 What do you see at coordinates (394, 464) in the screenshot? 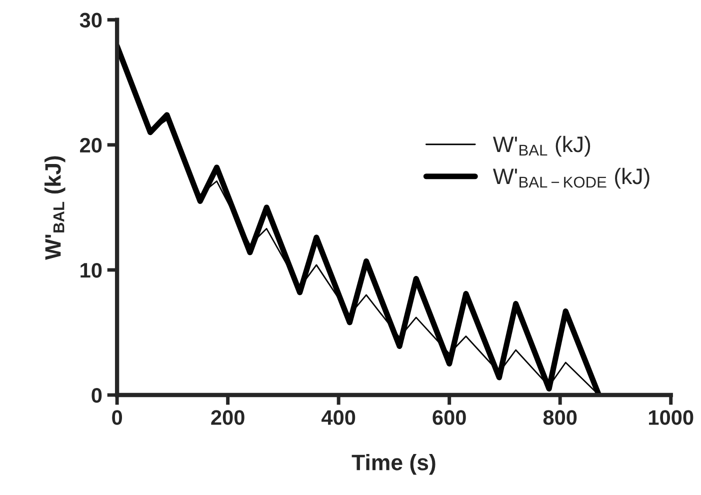
I see `x-axis-title: Time (s)` at bounding box center [394, 464].